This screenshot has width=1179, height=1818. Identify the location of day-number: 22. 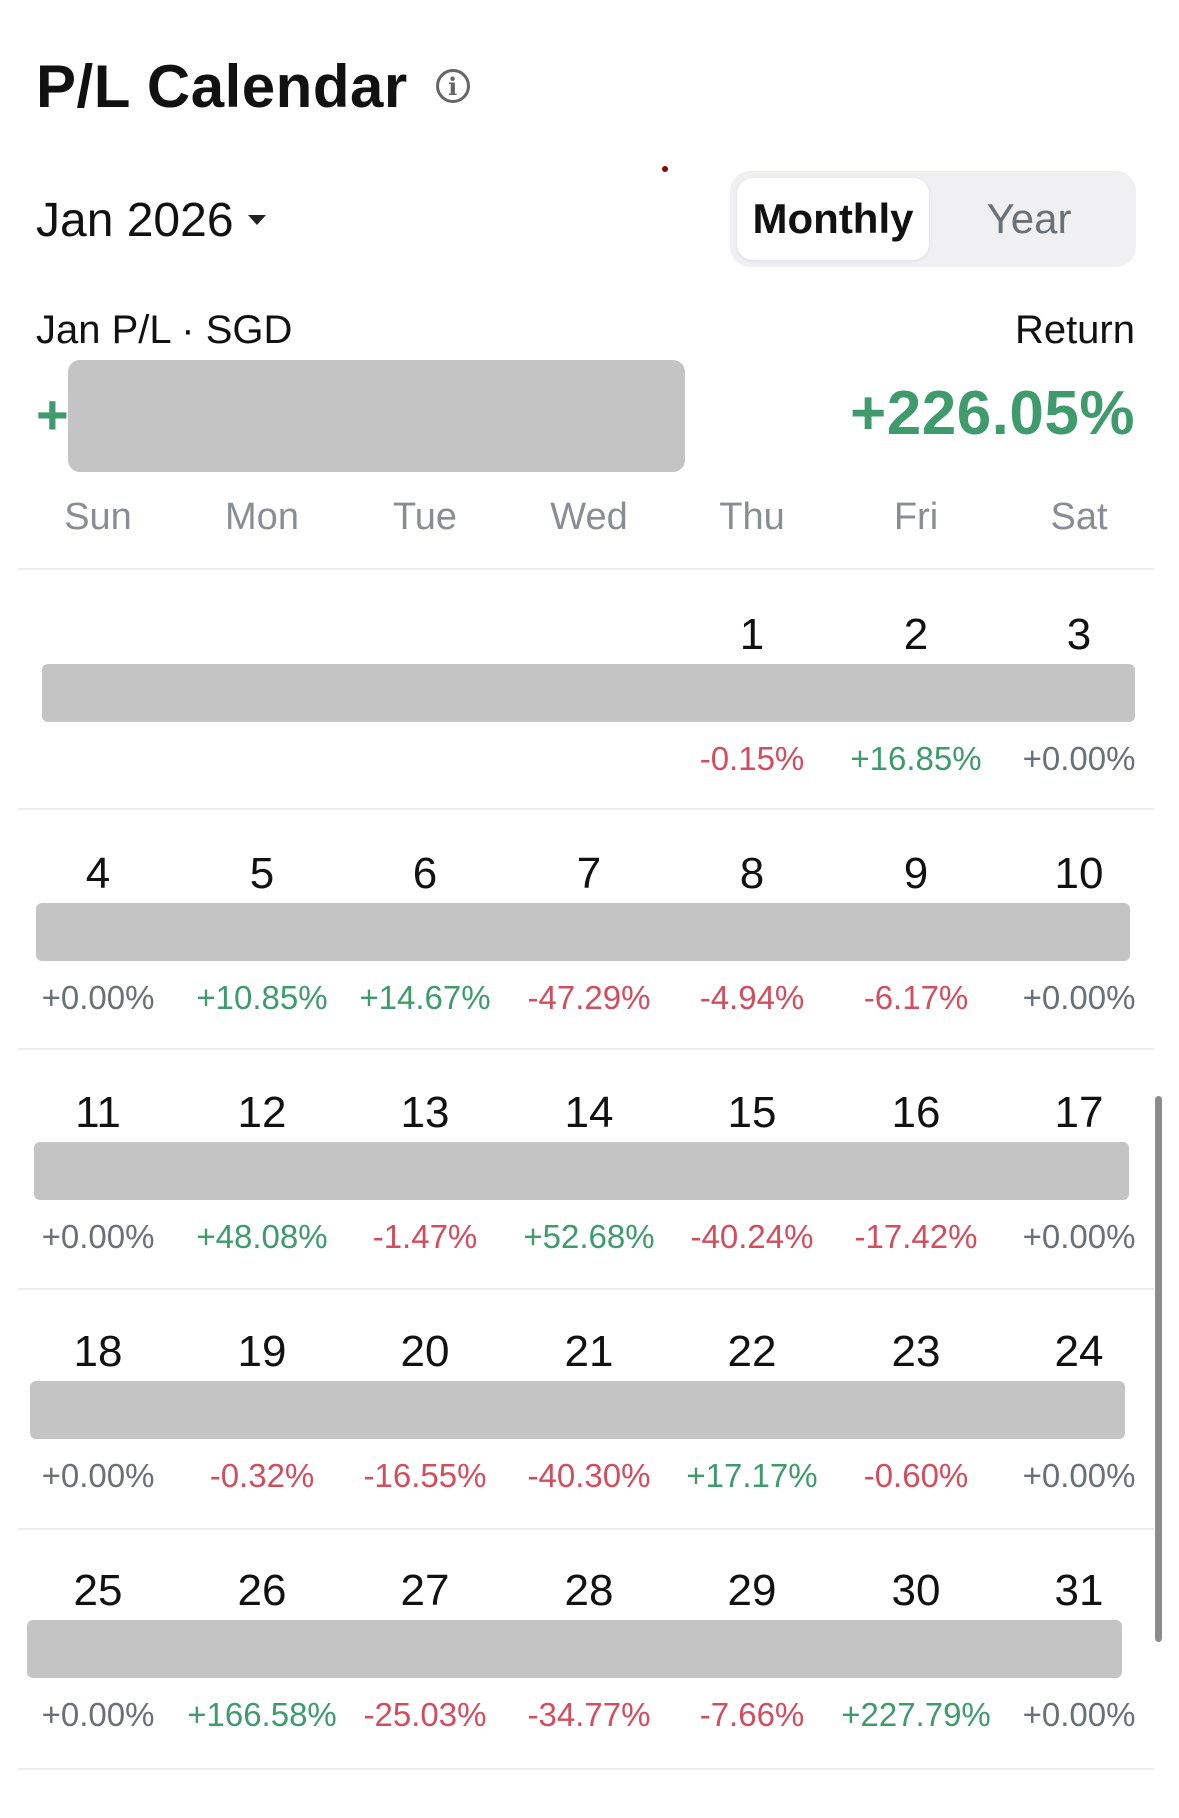
(752, 1351).